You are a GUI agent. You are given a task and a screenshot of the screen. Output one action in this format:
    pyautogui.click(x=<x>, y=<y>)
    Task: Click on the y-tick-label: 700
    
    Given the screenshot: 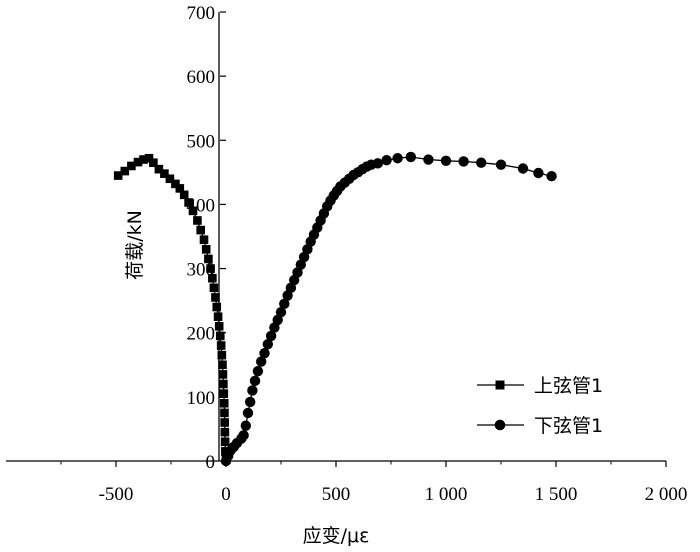 What is the action you would take?
    pyautogui.click(x=201, y=13)
    